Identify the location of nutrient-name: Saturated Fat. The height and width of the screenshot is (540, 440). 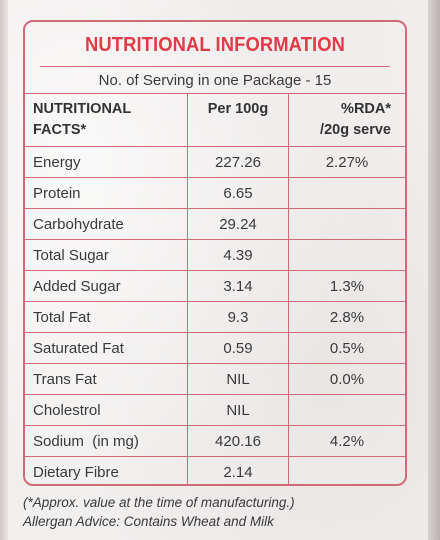
(106, 348).